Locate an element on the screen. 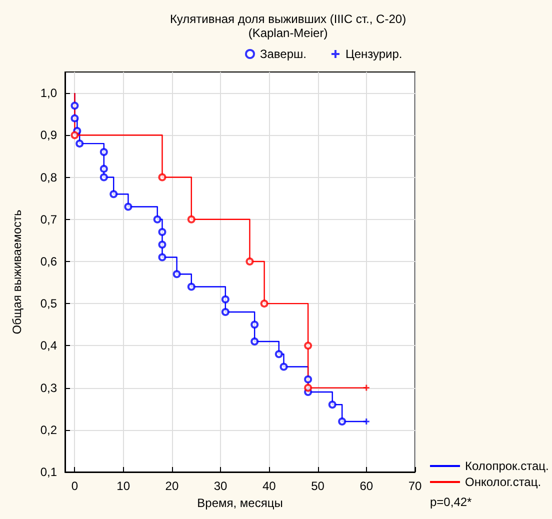  x-tick-label: 30 is located at coordinates (221, 486).